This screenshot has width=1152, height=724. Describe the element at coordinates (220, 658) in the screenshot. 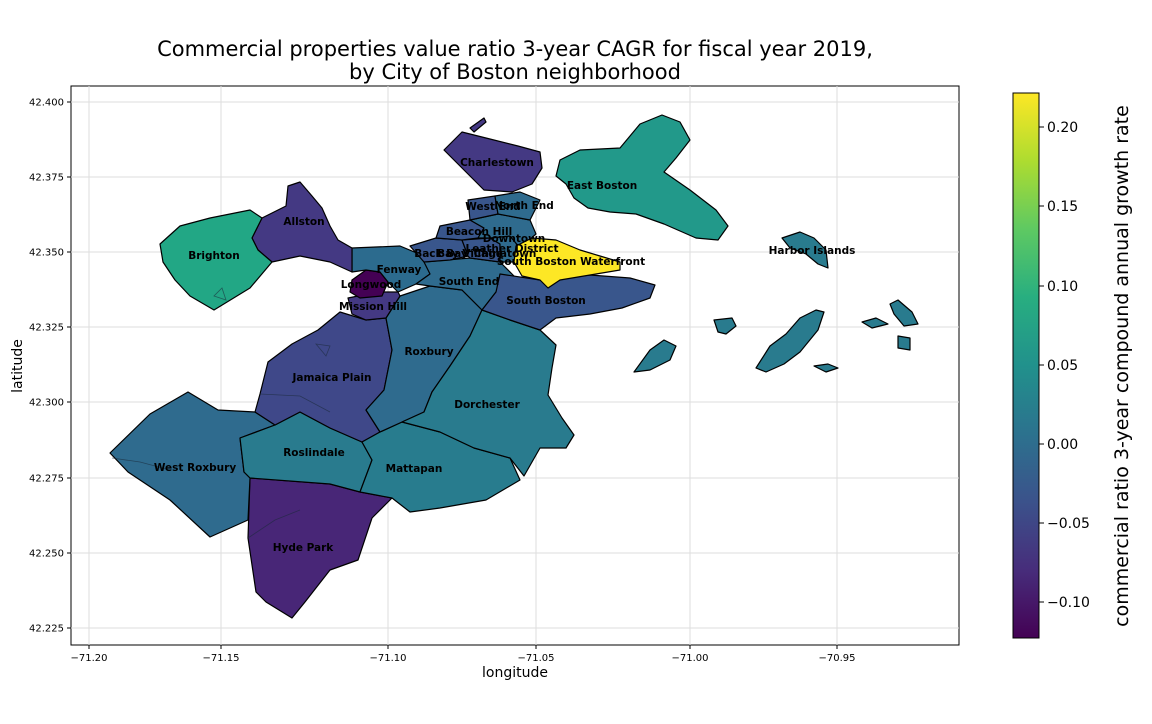

I see `x-tick-label: −71.15` at that location.